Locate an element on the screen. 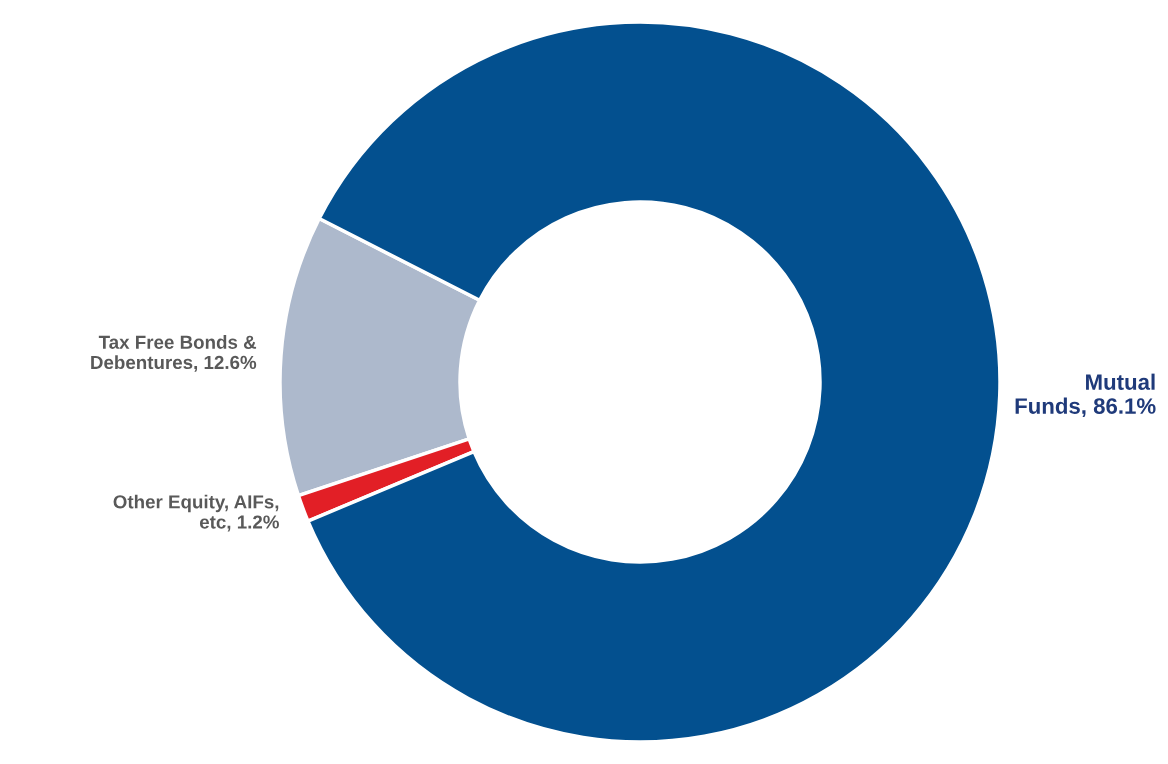  slice-label: Tax Free Bonds & Debentures, 12.6% is located at coordinates (174, 353).